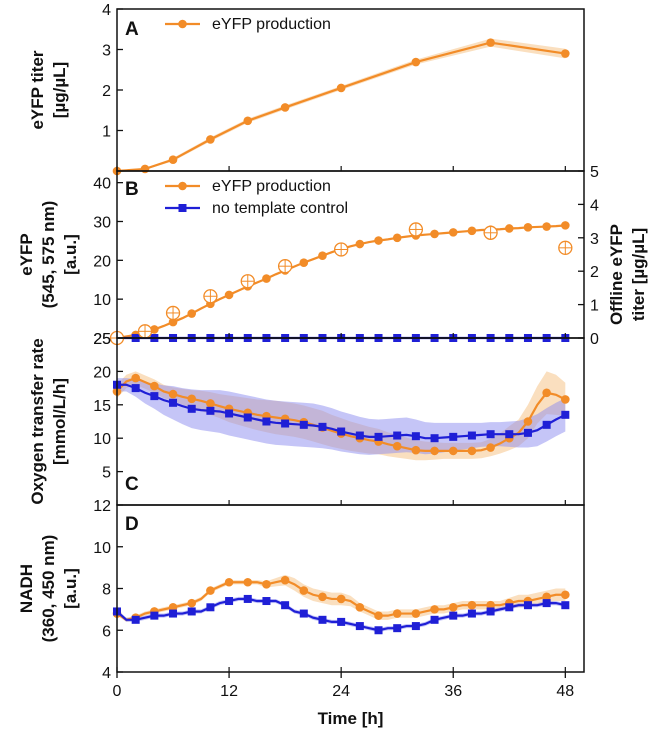 The height and width of the screenshot is (738, 669). I want to click on x-axis-label: Time [h], so click(351, 718).